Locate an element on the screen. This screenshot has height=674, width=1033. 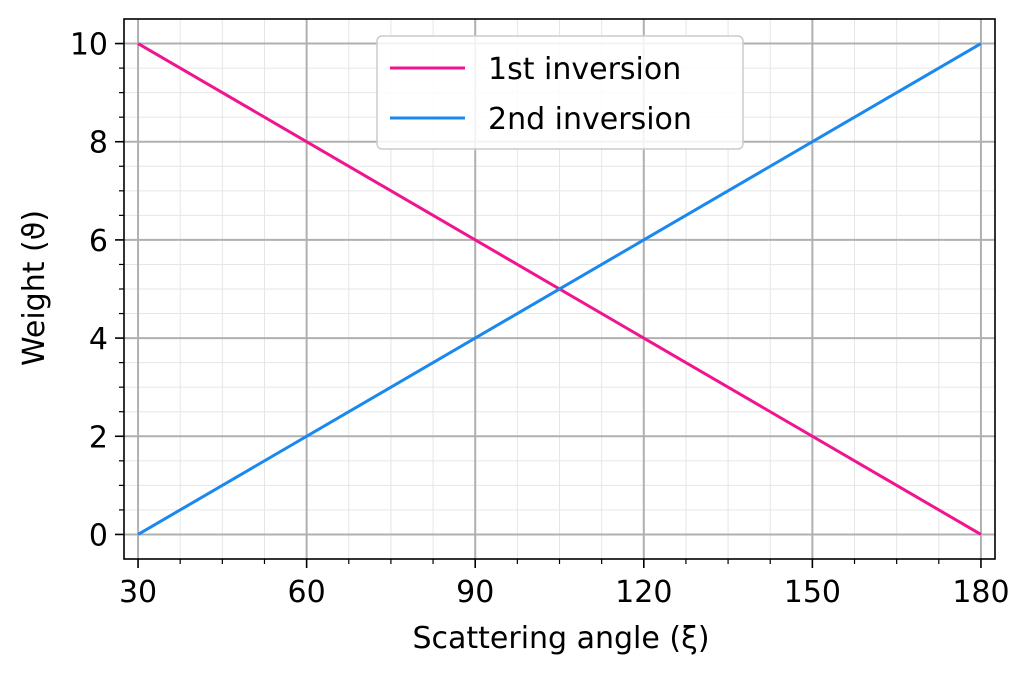
x-tick-label: 150 is located at coordinates (812, 592).